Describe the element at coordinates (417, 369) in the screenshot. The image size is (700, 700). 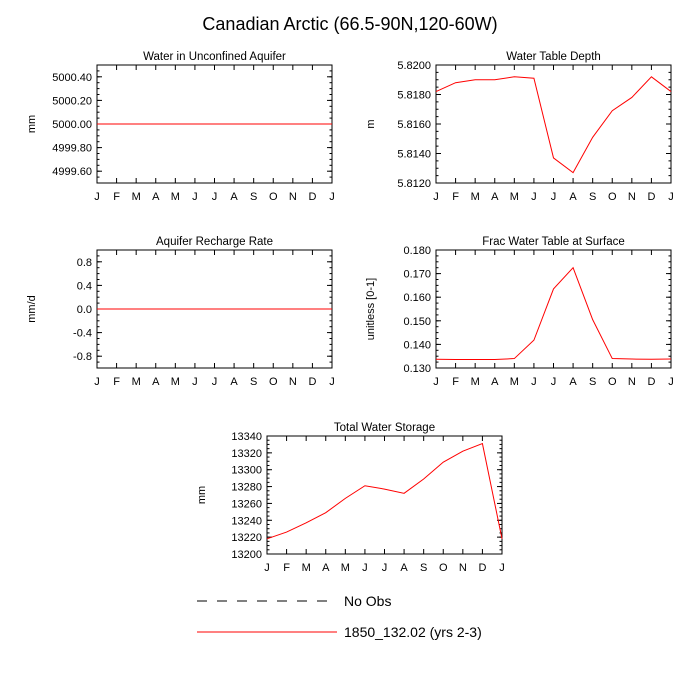
I see `y-tick-label: 0.130` at that location.